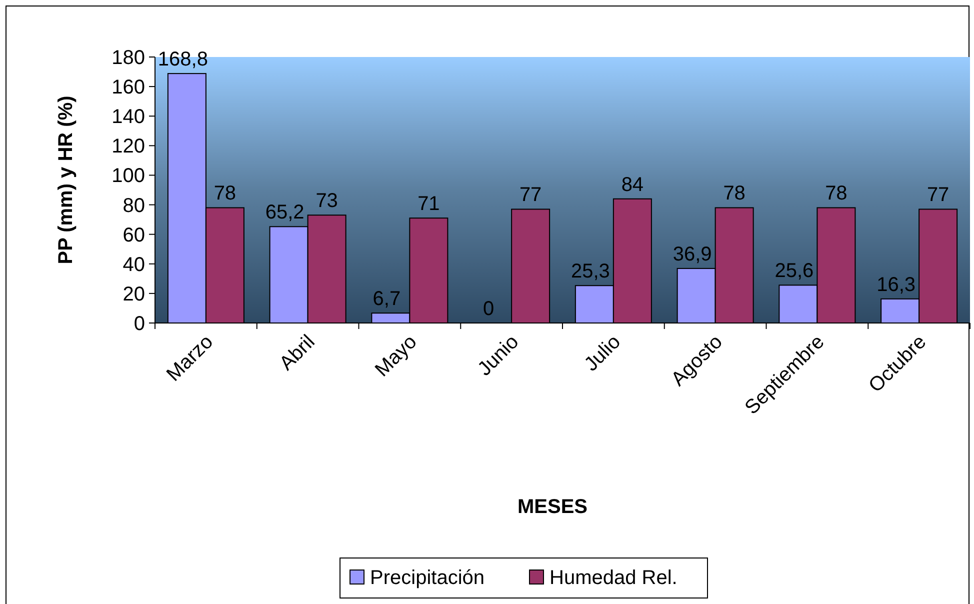 This screenshot has height=604, width=974. What do you see at coordinates (488, 309) in the screenshot?
I see `data-label: 0` at bounding box center [488, 309].